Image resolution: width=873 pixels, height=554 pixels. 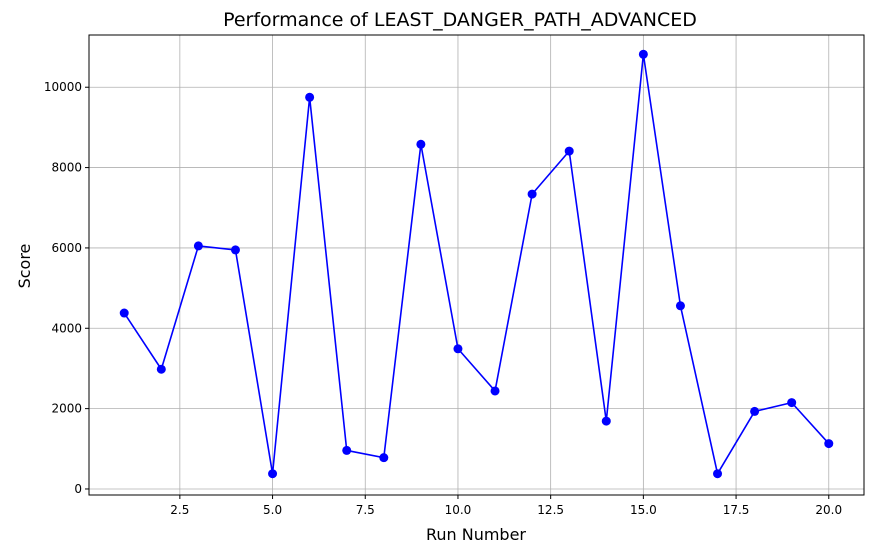 I want to click on y-tick-label: 2000, so click(x=66, y=409).